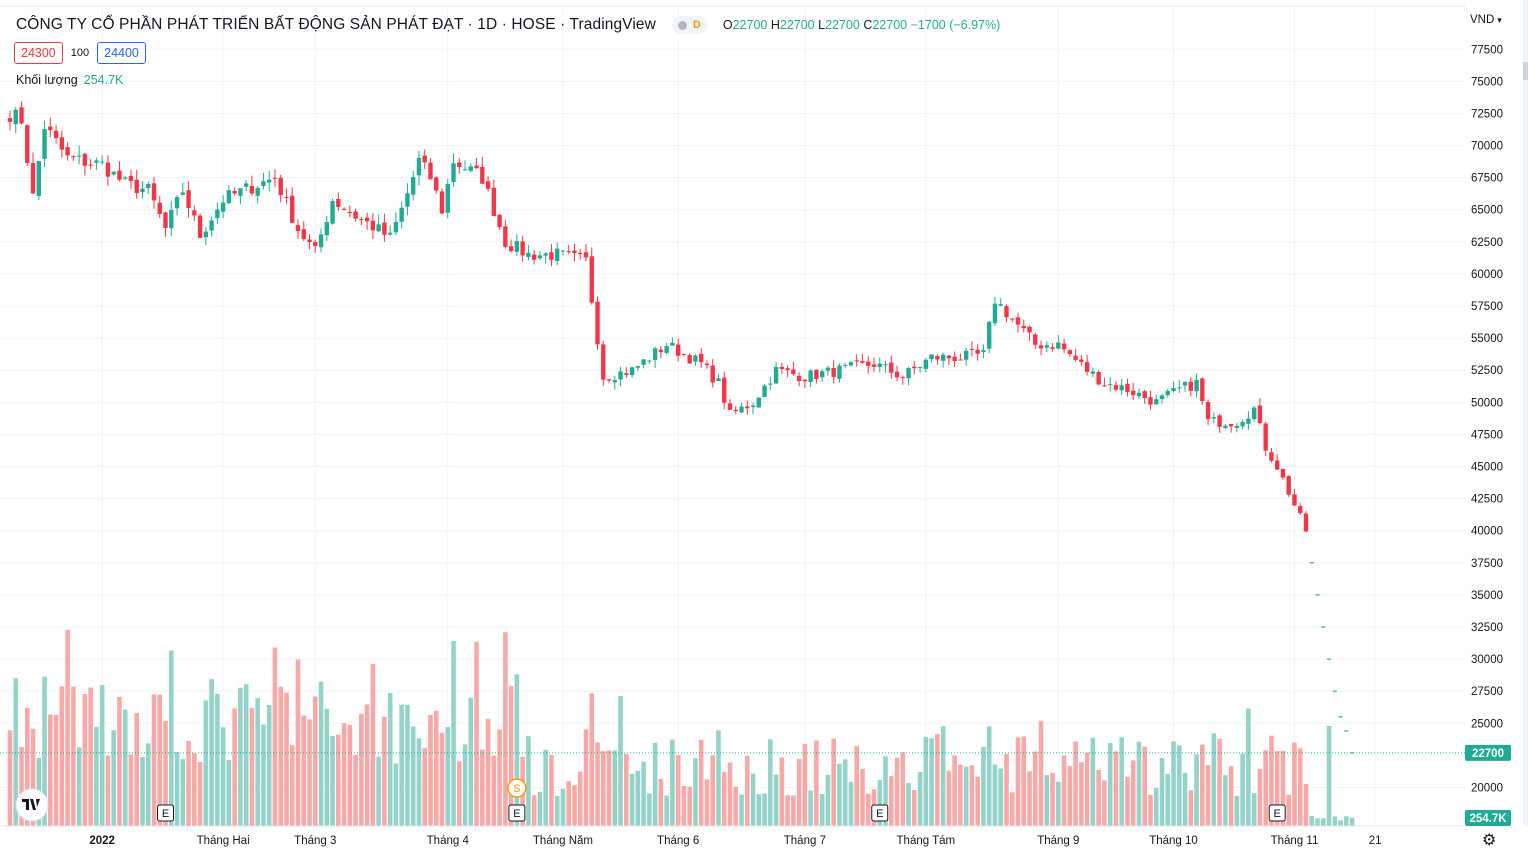  What do you see at coordinates (121, 53) in the screenshot?
I see `buy-button: 24400` at bounding box center [121, 53].